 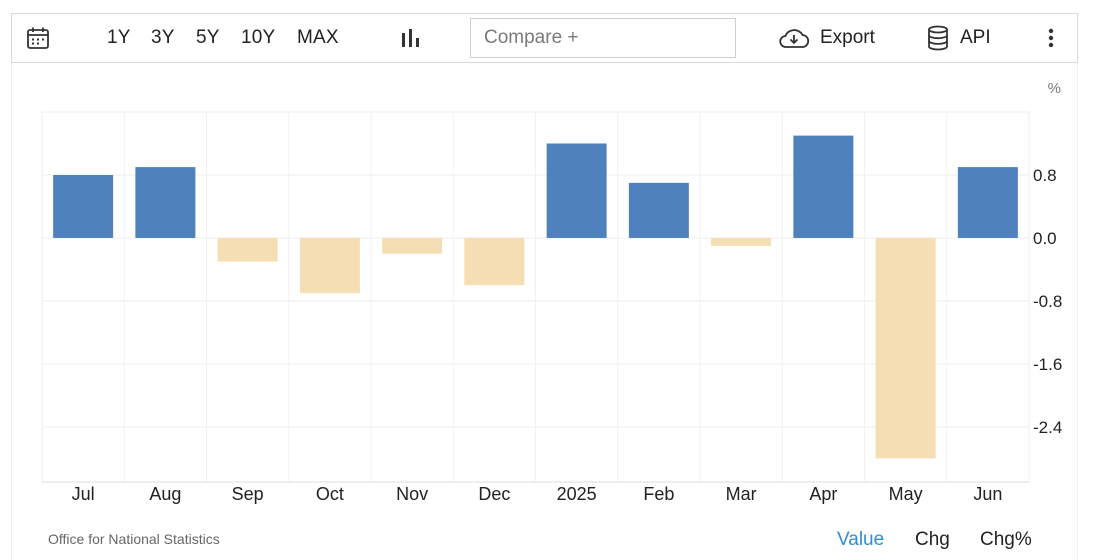 I want to click on x-tick-label: Sep, so click(x=248, y=494).